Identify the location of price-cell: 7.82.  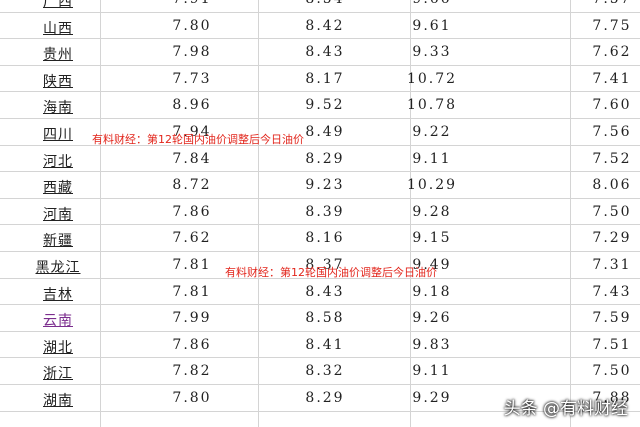
(192, 371).